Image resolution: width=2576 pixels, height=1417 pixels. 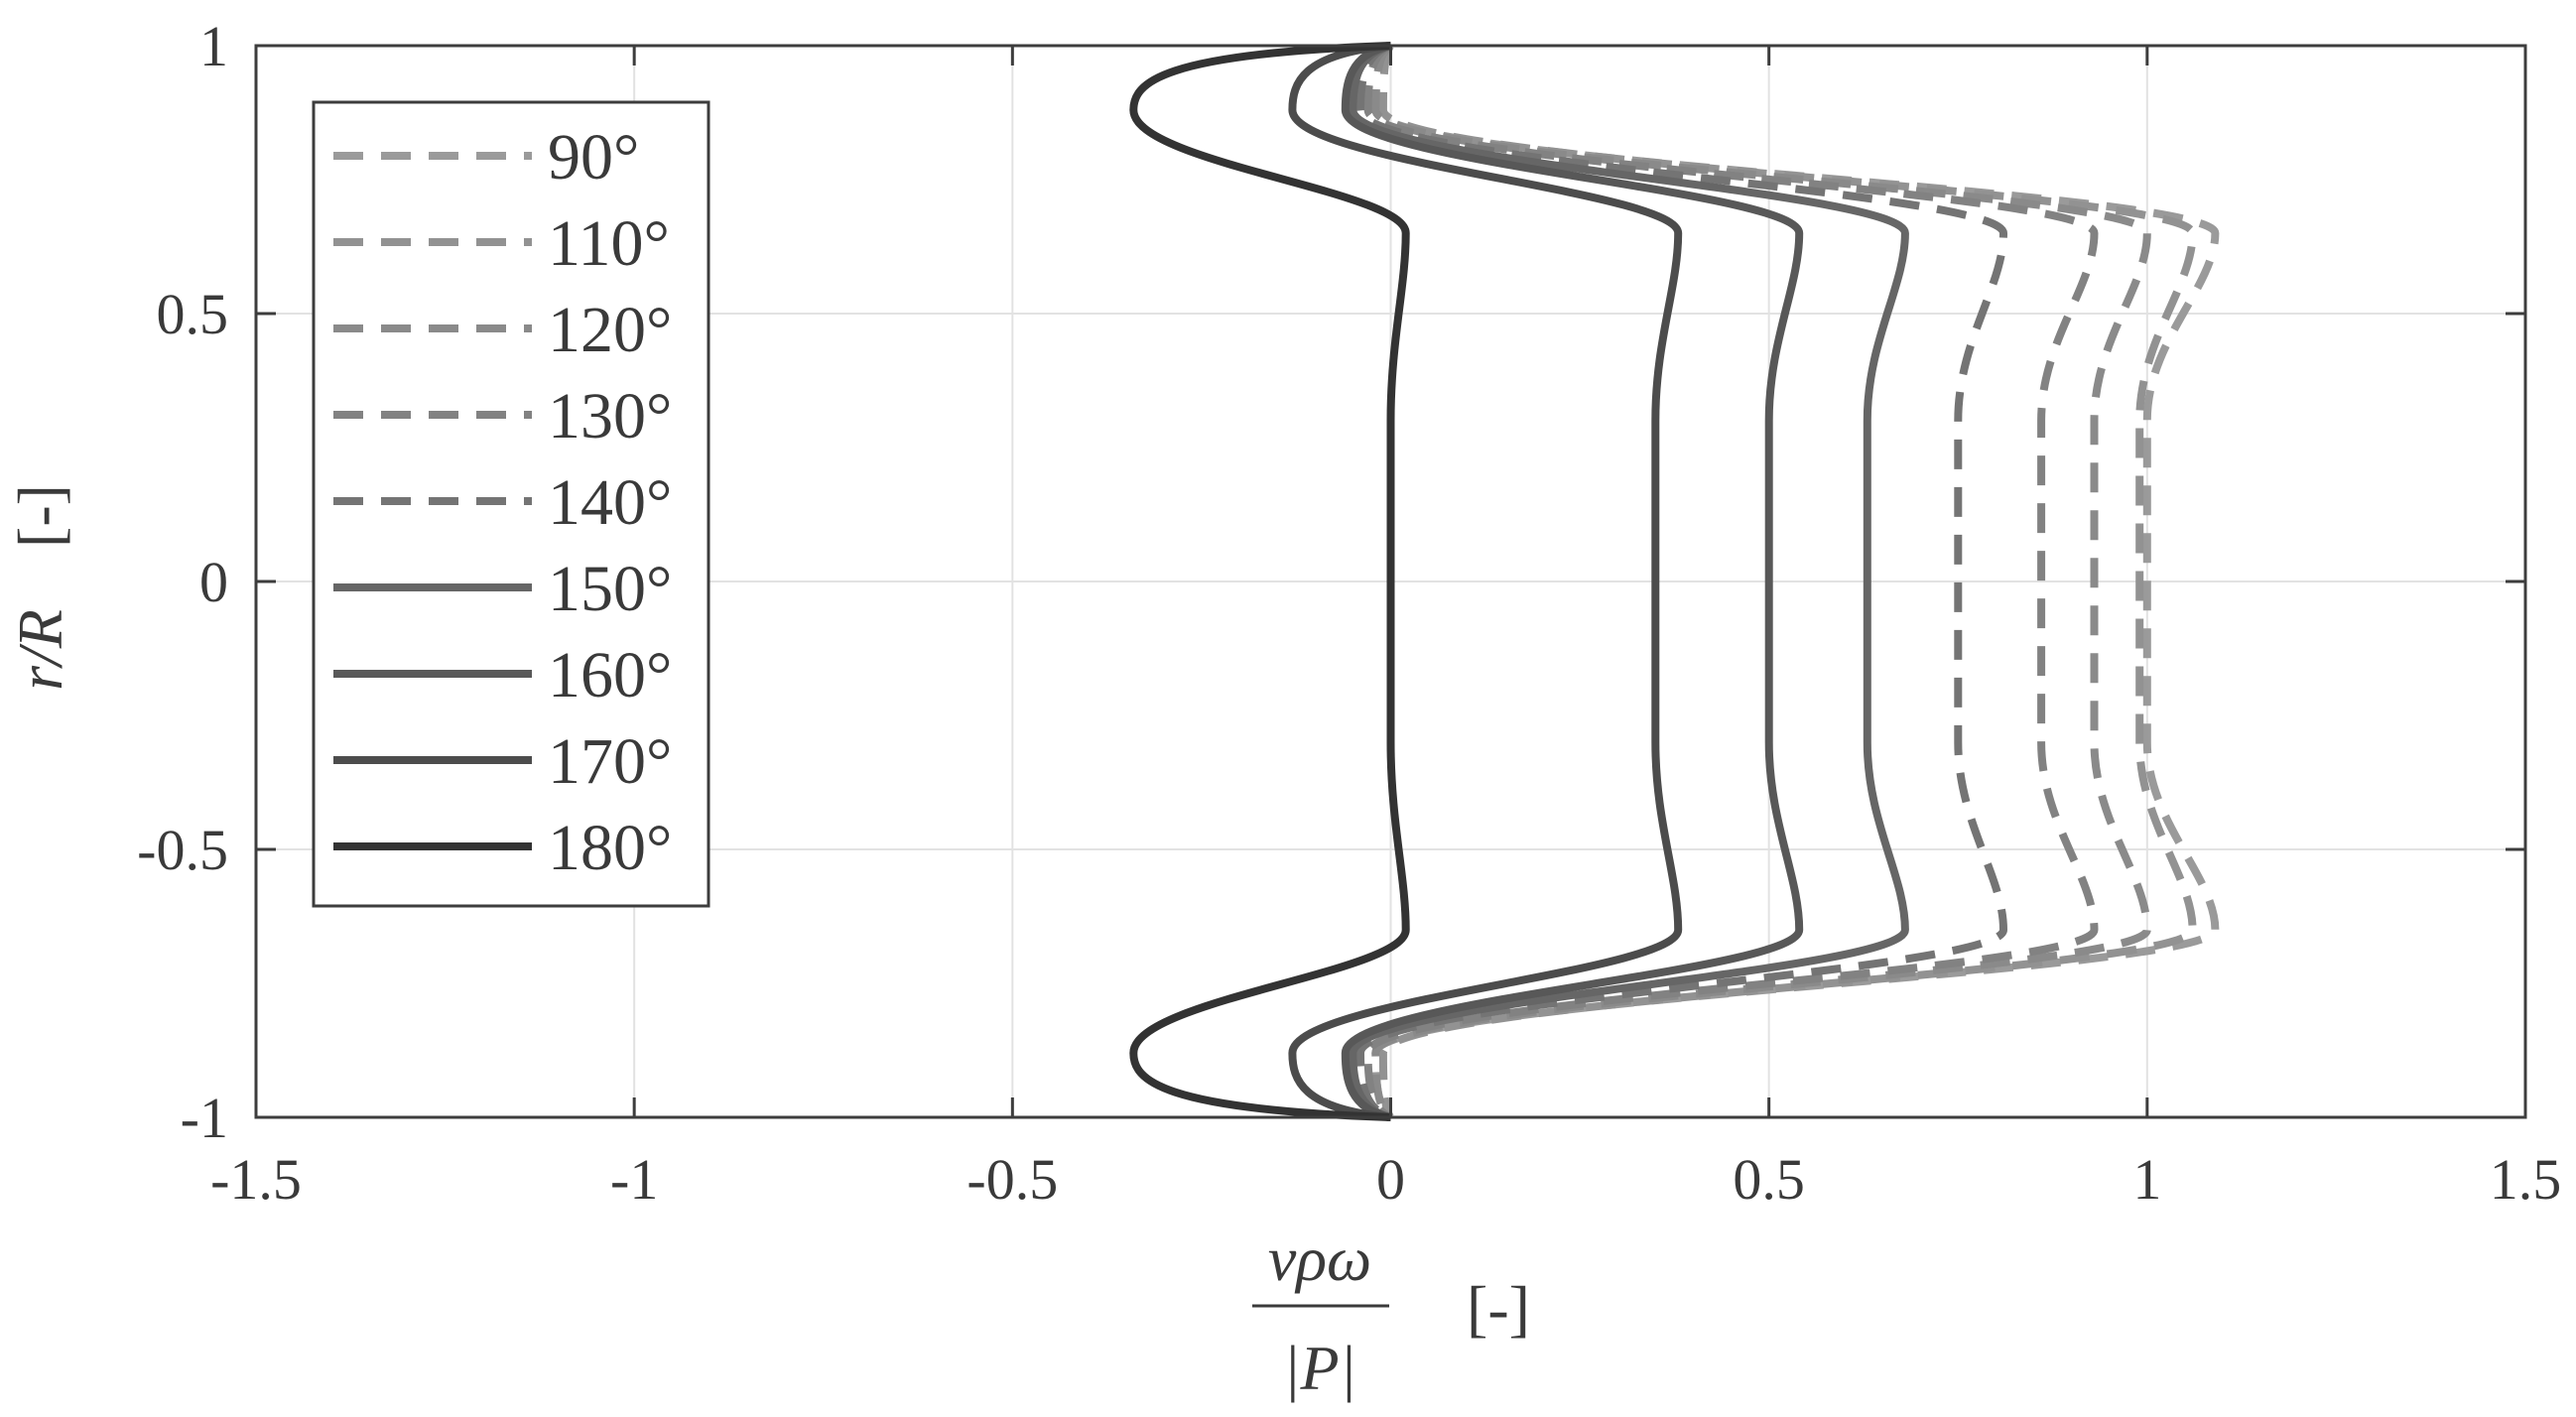 I want to click on y-axis-label: r/R [-], so click(x=40, y=587).